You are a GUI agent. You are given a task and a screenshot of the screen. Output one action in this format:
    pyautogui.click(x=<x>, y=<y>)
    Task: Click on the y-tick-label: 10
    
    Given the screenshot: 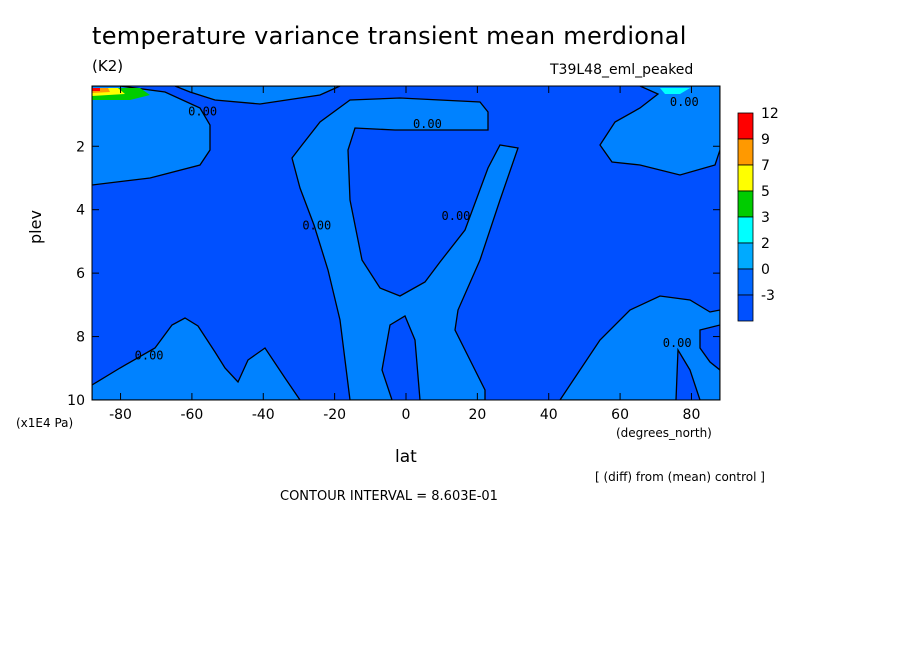 What is the action you would take?
    pyautogui.click(x=76, y=401)
    